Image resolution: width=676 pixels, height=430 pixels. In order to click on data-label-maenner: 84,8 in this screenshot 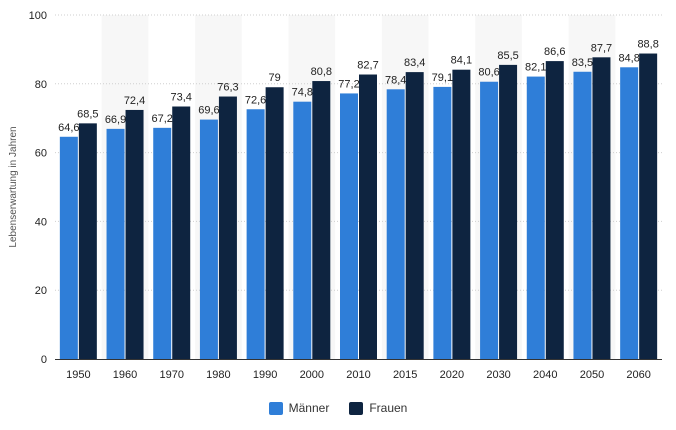, I will do `click(628, 58)`.